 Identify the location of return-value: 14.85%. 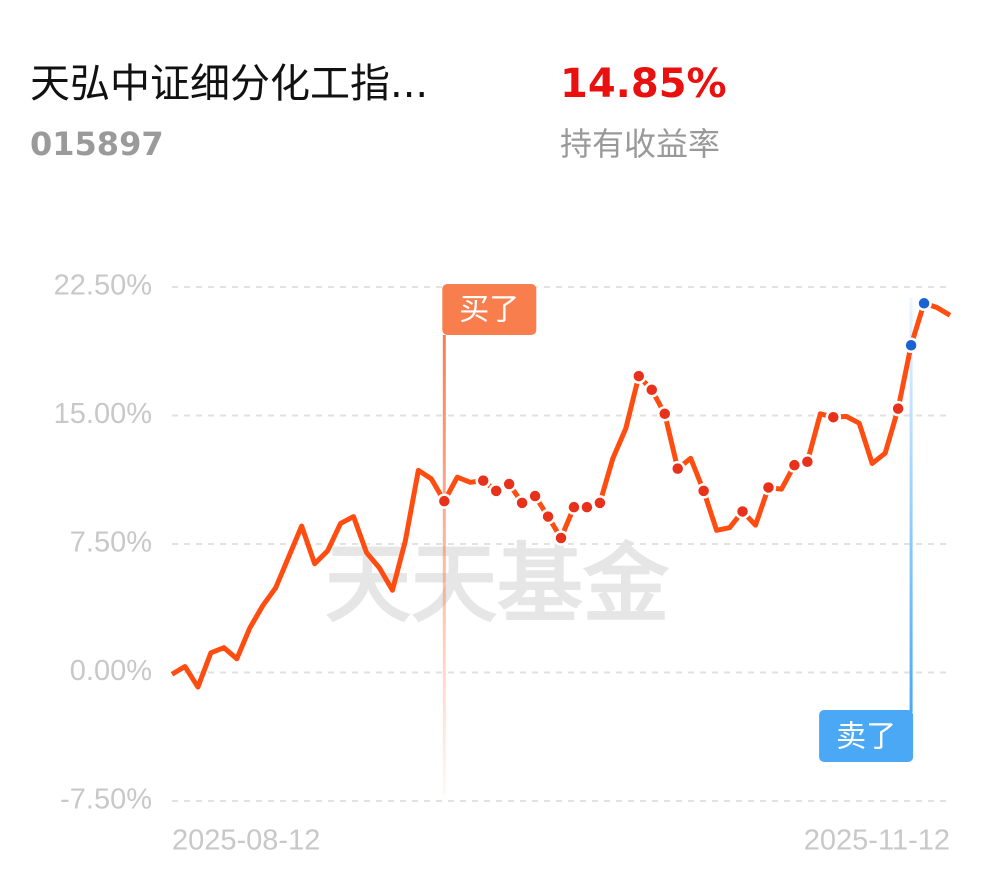
(643, 84).